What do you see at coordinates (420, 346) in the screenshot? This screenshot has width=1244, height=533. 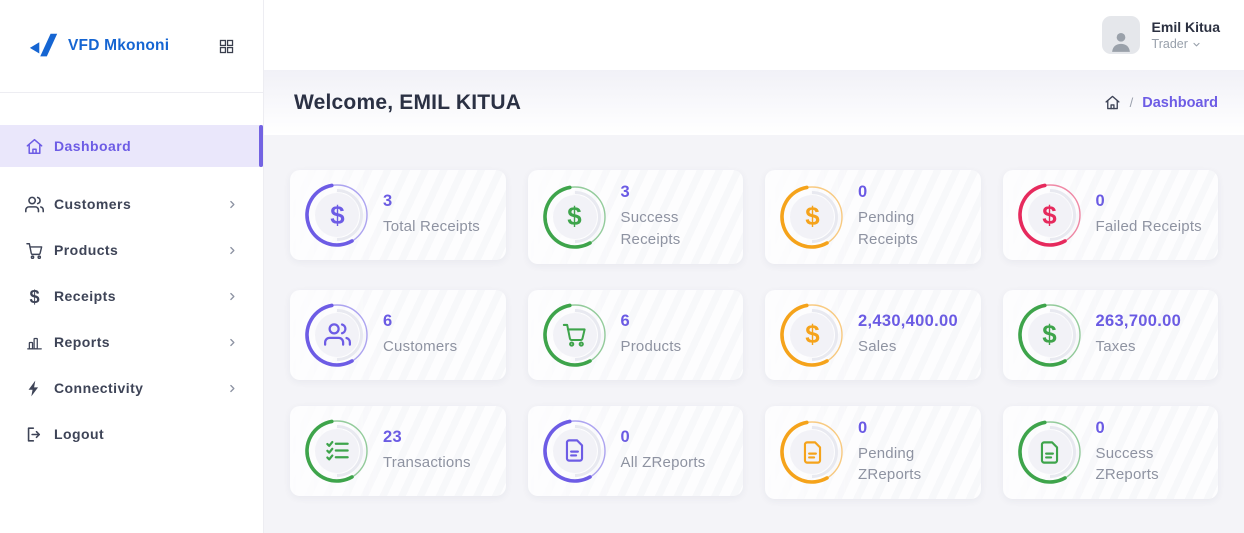 I see `stat-label: Customers` at bounding box center [420, 346].